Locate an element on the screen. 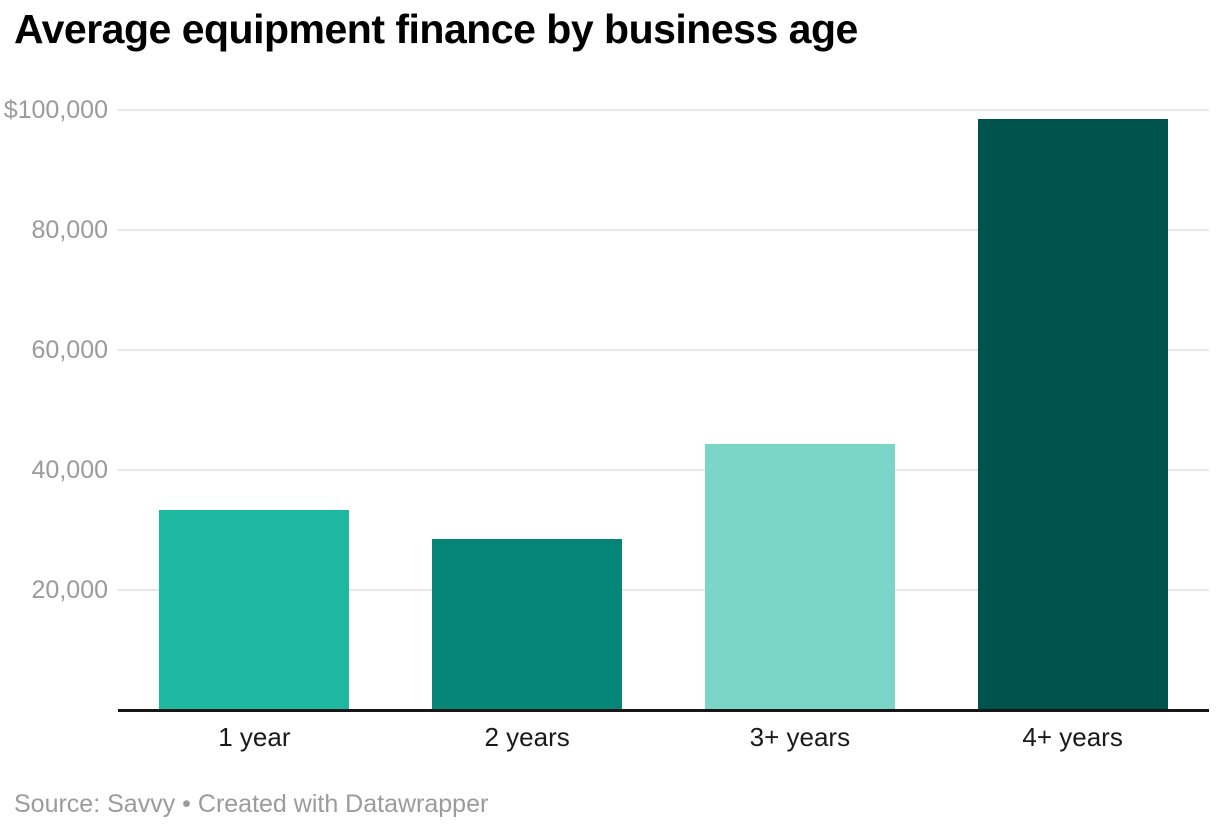 The width and height of the screenshot is (1220, 832). y-axis-tick-label-40000: 40,000 is located at coordinates (69, 470).